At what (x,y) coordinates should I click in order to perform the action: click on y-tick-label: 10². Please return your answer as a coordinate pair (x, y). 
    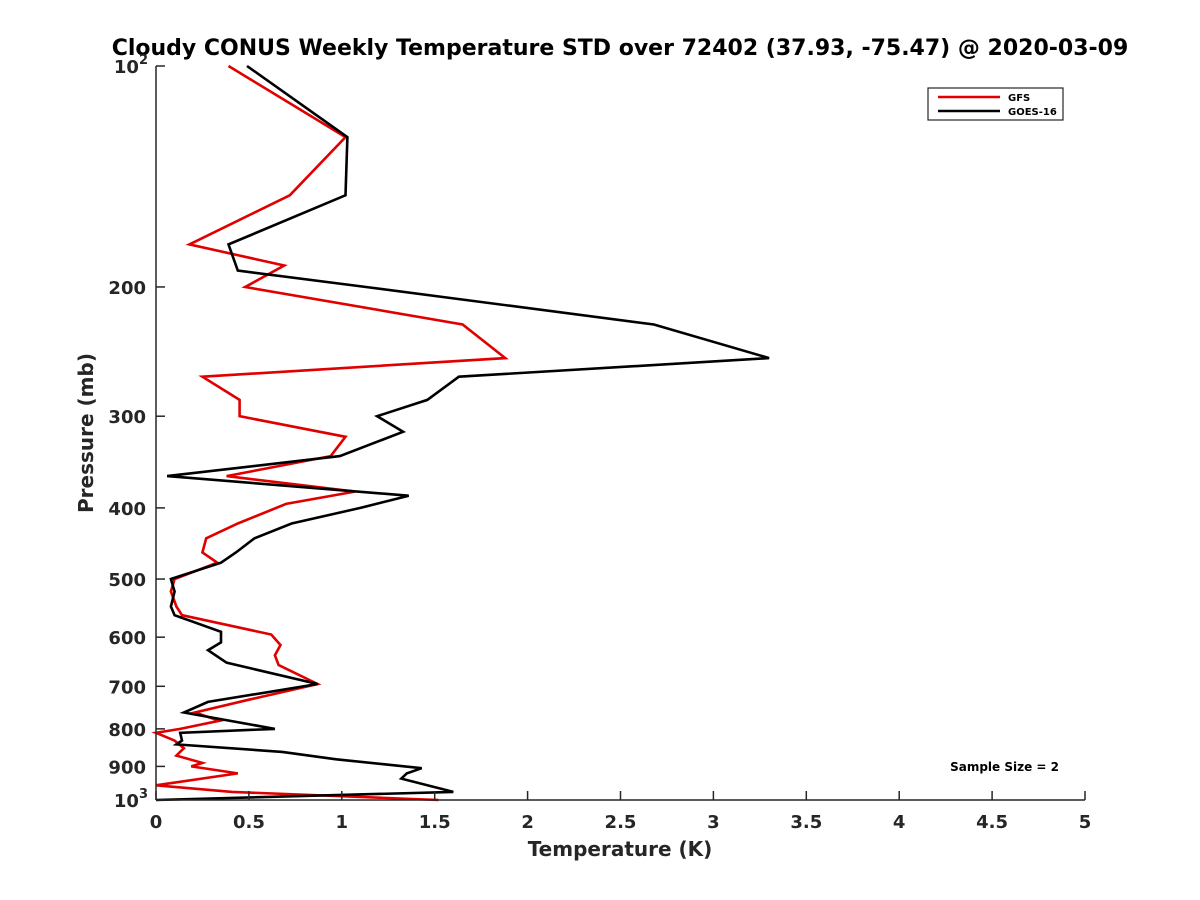
    Looking at the image, I should click on (131, 65).